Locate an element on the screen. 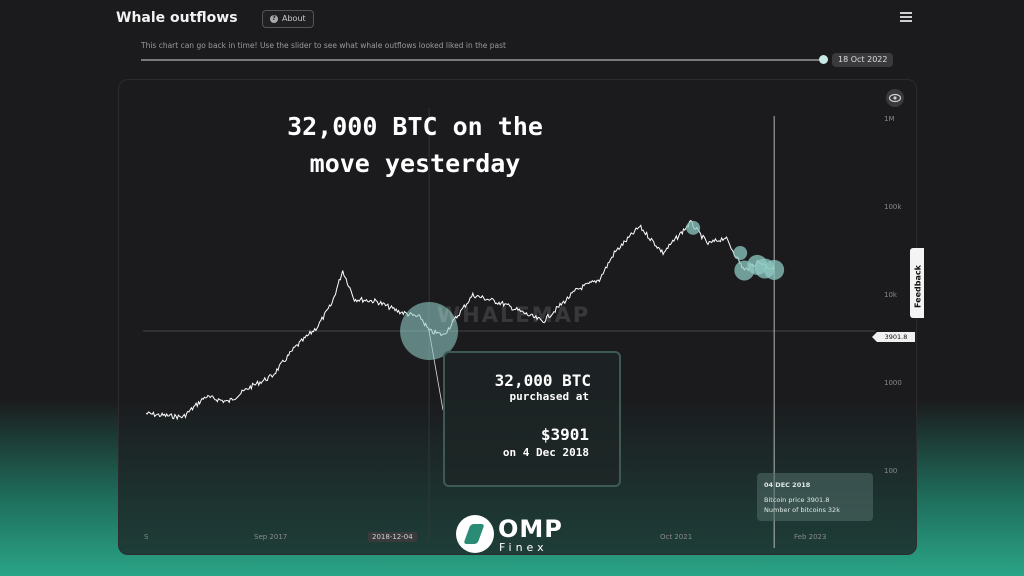  time-slider-handle is located at coordinates (823, 59).